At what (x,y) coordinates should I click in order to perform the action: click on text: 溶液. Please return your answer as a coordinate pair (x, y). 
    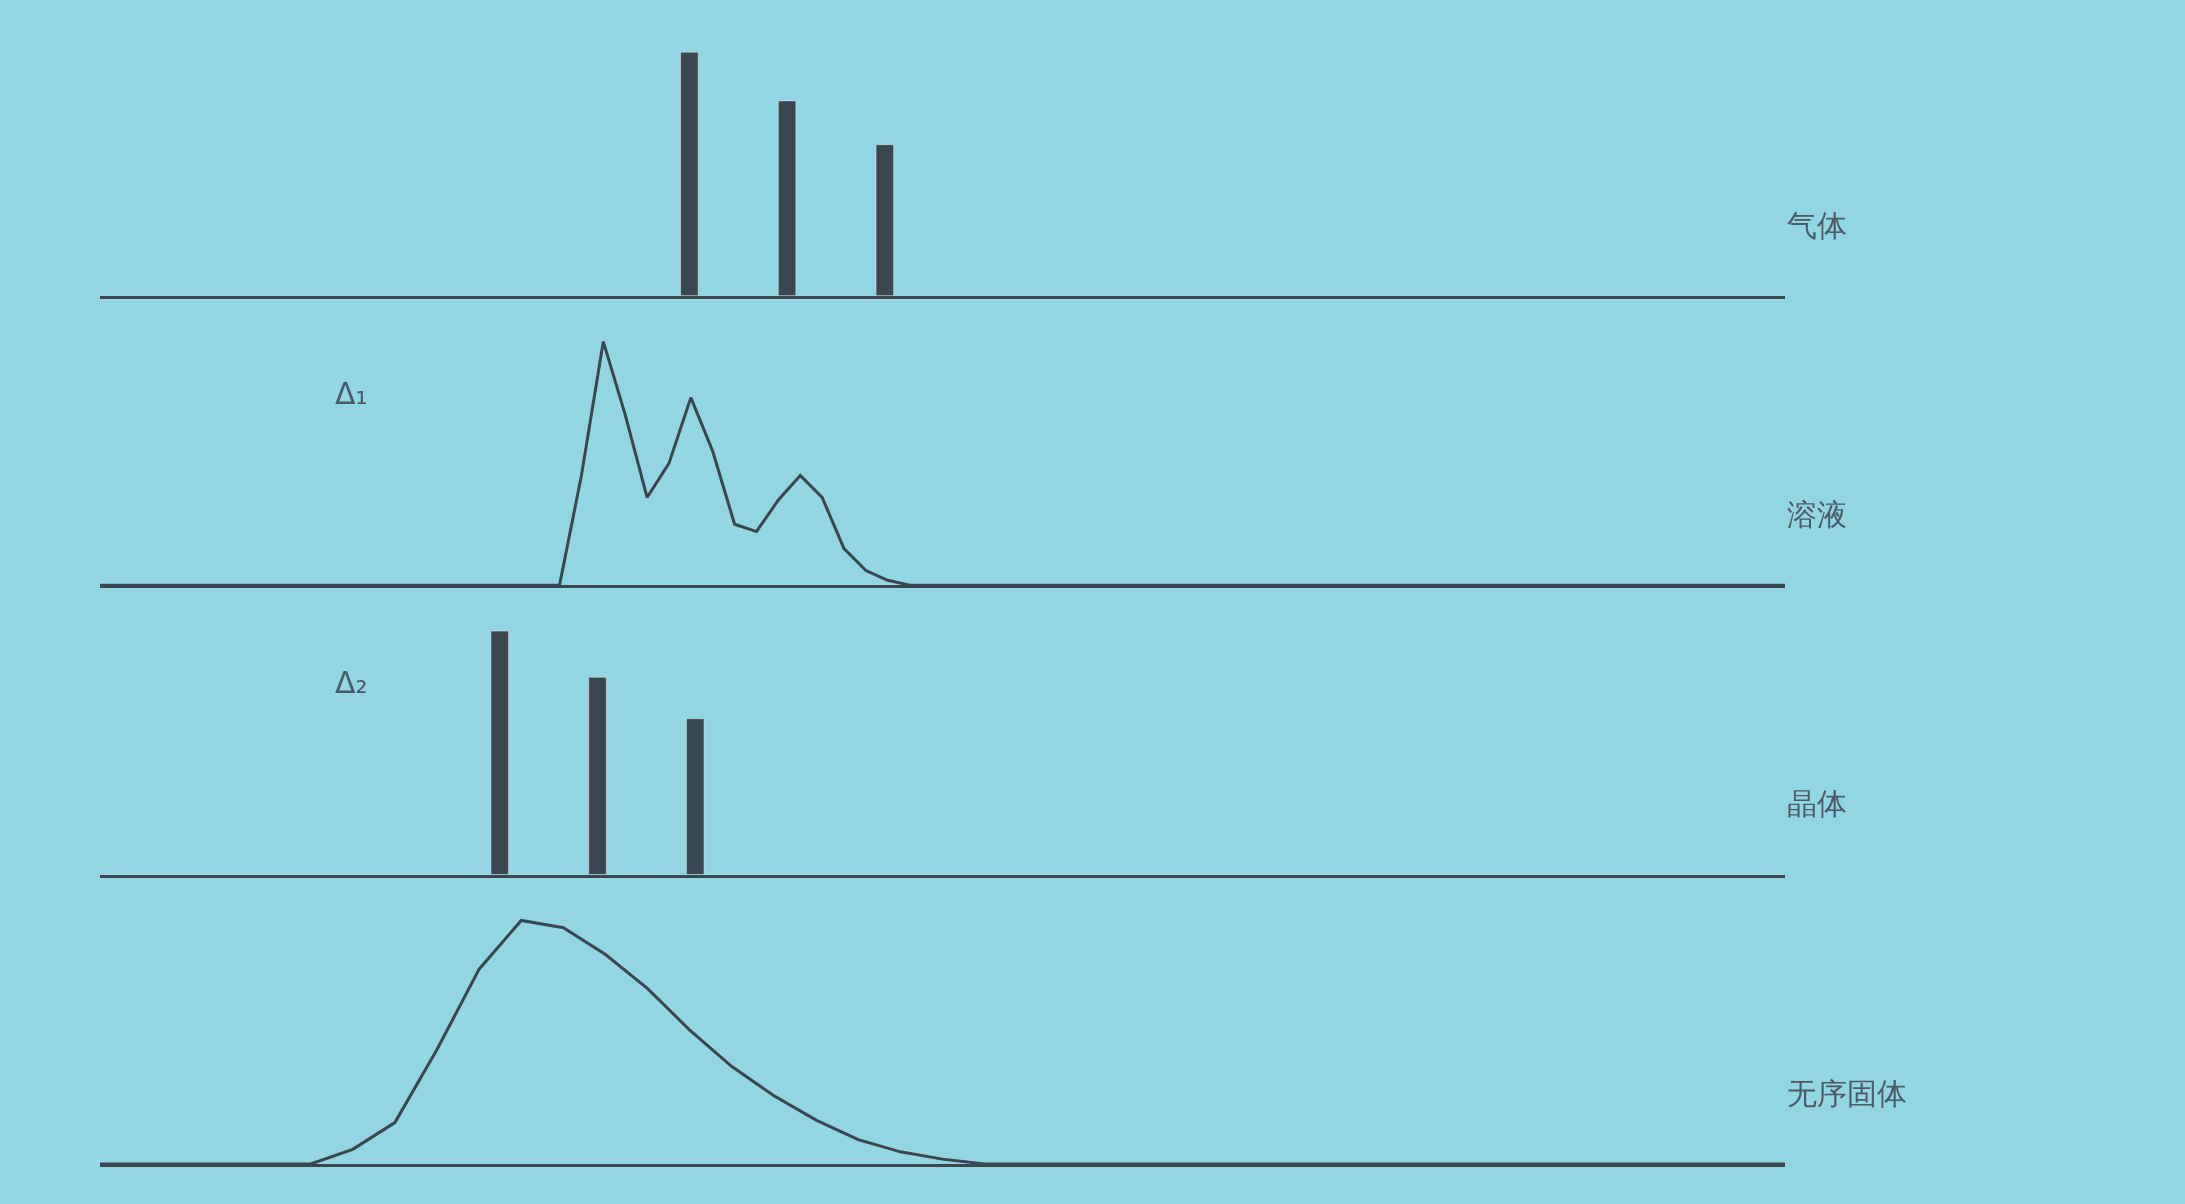
    Looking at the image, I should click on (1817, 514).